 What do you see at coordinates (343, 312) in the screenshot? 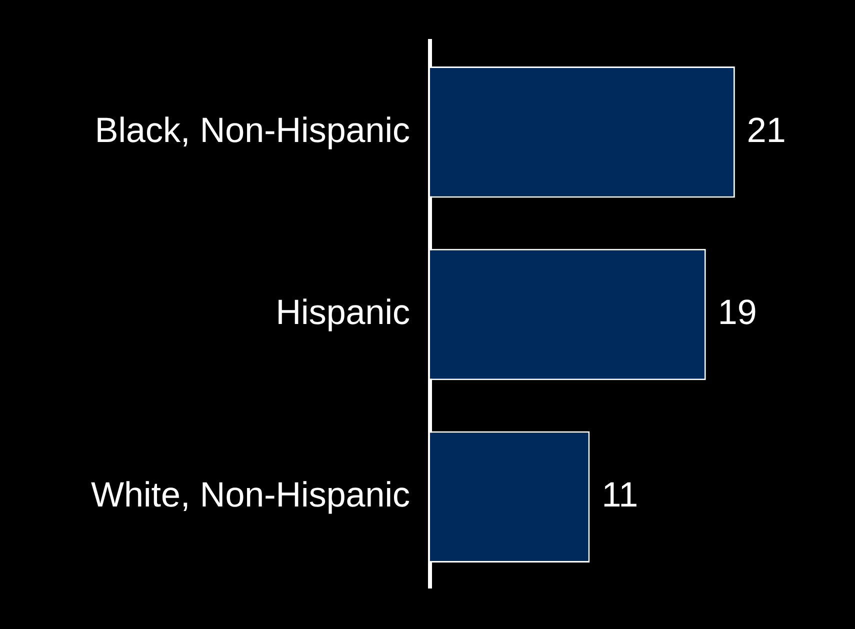
I see `y-tick-label: Hispanic` at bounding box center [343, 312].